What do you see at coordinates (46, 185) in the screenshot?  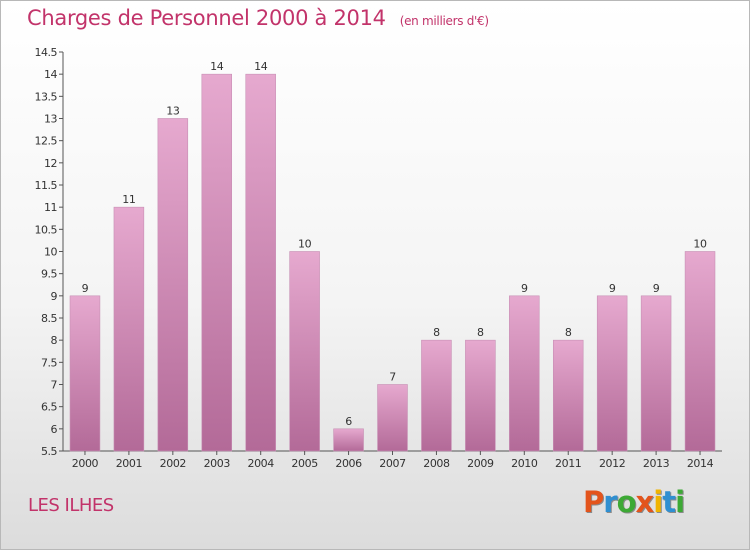 I see `y-tick-label: 11.5` at bounding box center [46, 185].